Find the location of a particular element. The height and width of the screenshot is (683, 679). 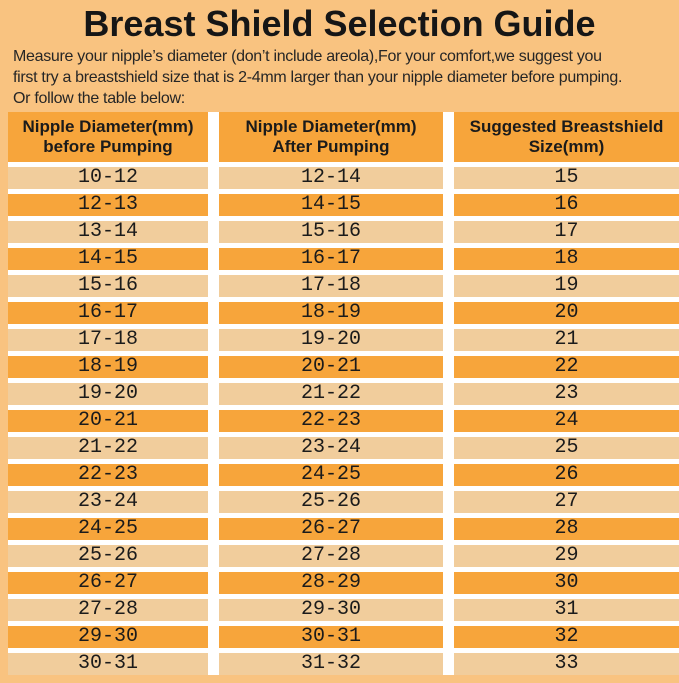

table-cell: 13-14 is located at coordinates (108, 231).